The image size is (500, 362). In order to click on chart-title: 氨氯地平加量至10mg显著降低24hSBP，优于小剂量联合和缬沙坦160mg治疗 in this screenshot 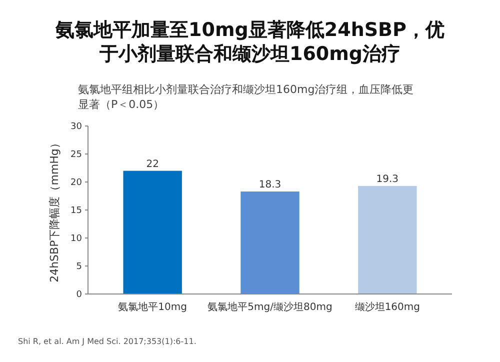, I will do `click(249, 42)`.